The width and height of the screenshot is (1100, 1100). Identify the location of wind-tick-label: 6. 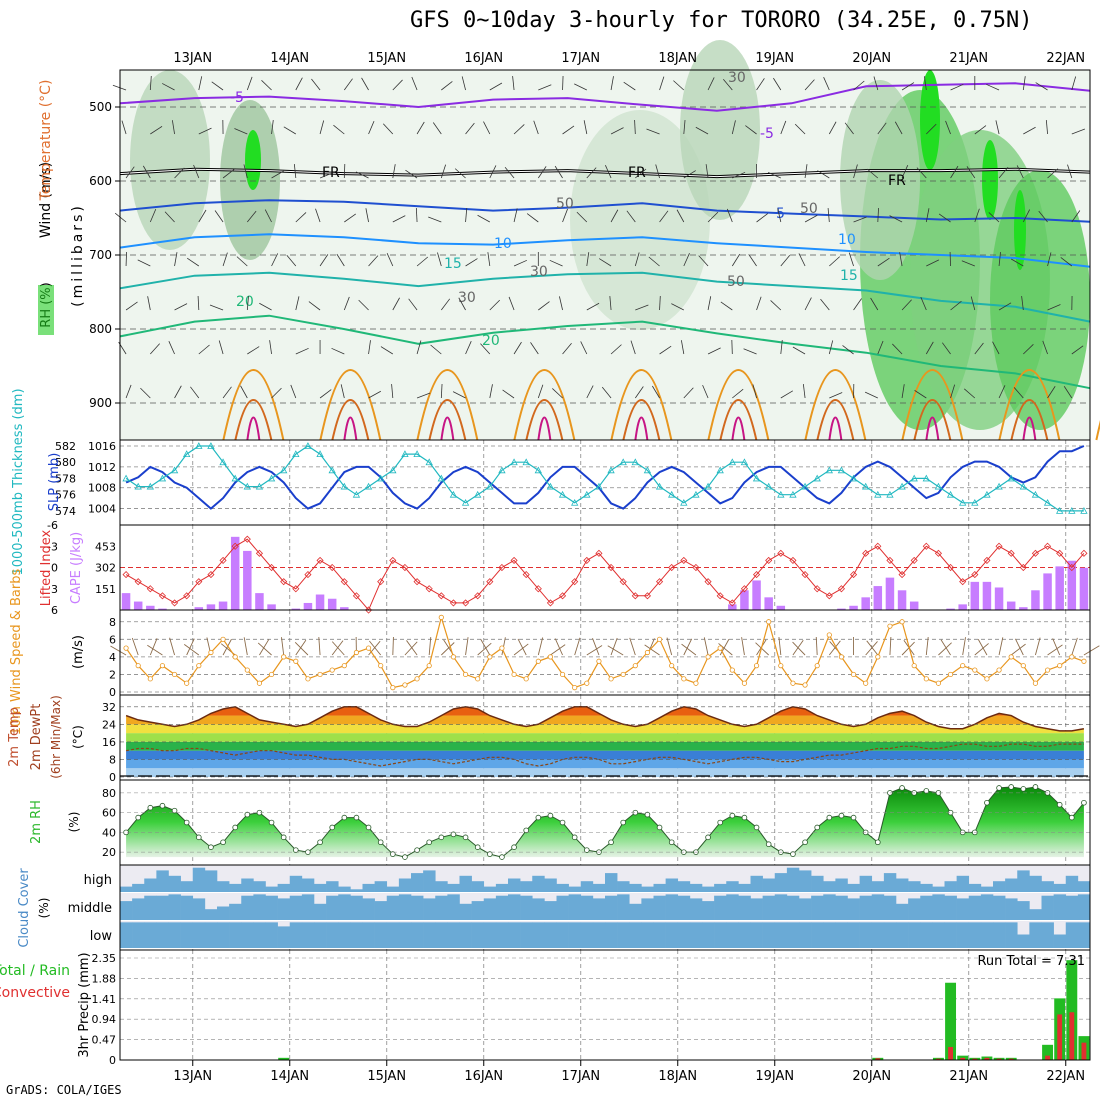
(112, 639).